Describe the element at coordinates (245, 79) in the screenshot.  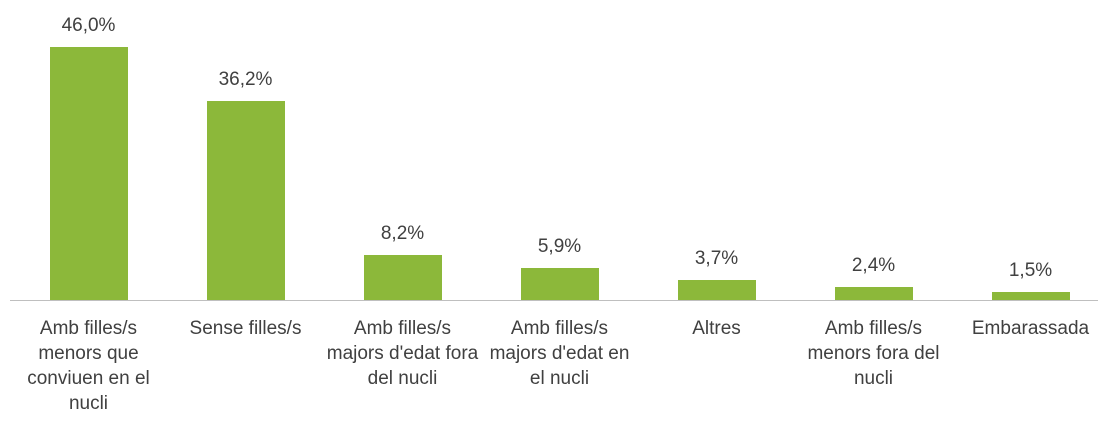
I see `data-label: 36,2%` at that location.